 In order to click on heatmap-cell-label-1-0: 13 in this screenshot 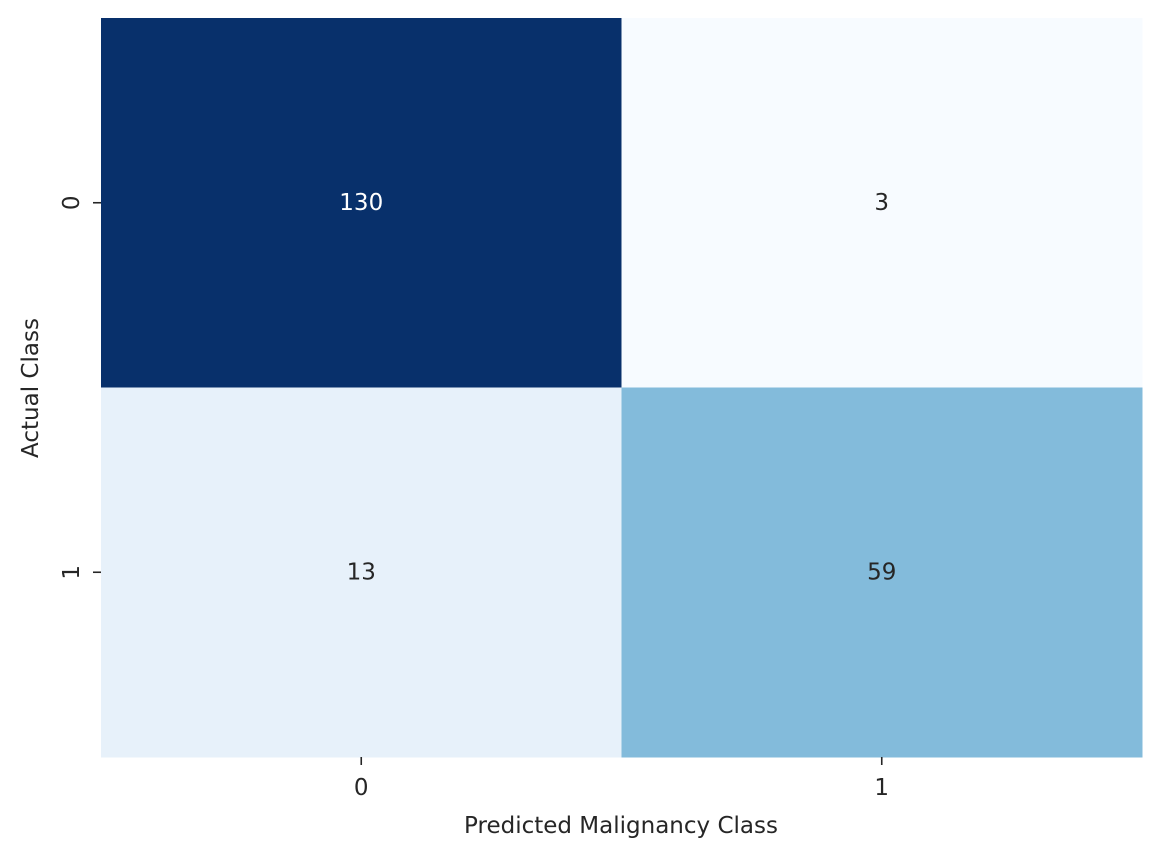, I will do `click(361, 572)`.